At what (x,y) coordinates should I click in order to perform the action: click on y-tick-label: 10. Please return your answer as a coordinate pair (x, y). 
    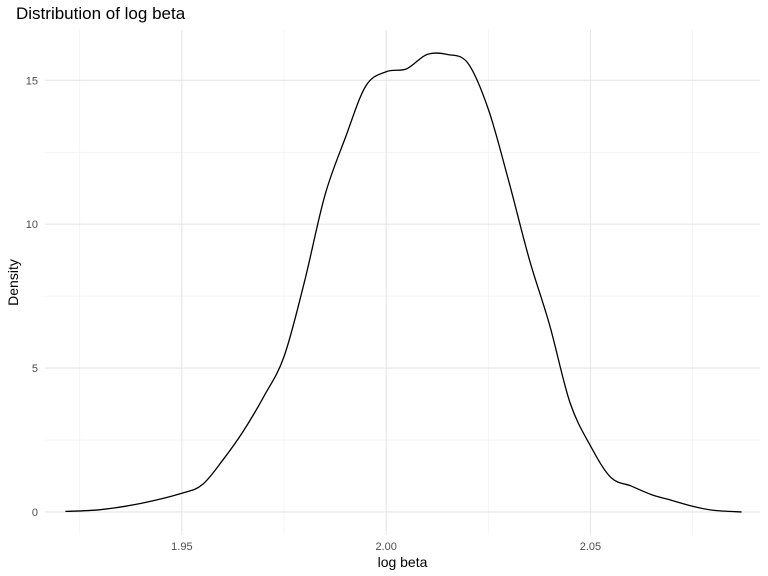
    Looking at the image, I should click on (32, 225).